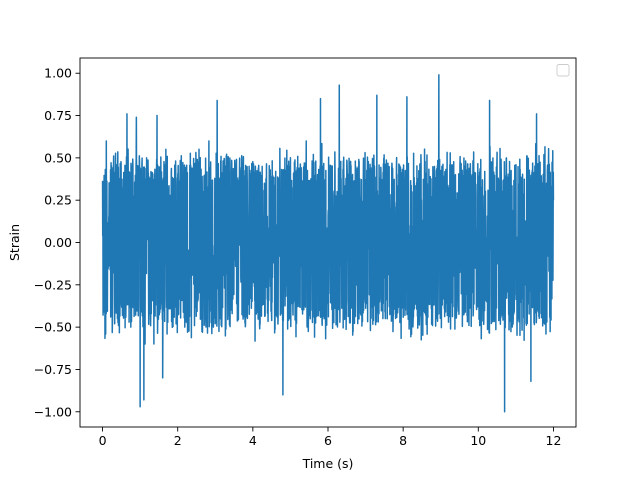 The height and width of the screenshot is (480, 640). What do you see at coordinates (103, 440) in the screenshot?
I see `x-tick-label: 0` at bounding box center [103, 440].